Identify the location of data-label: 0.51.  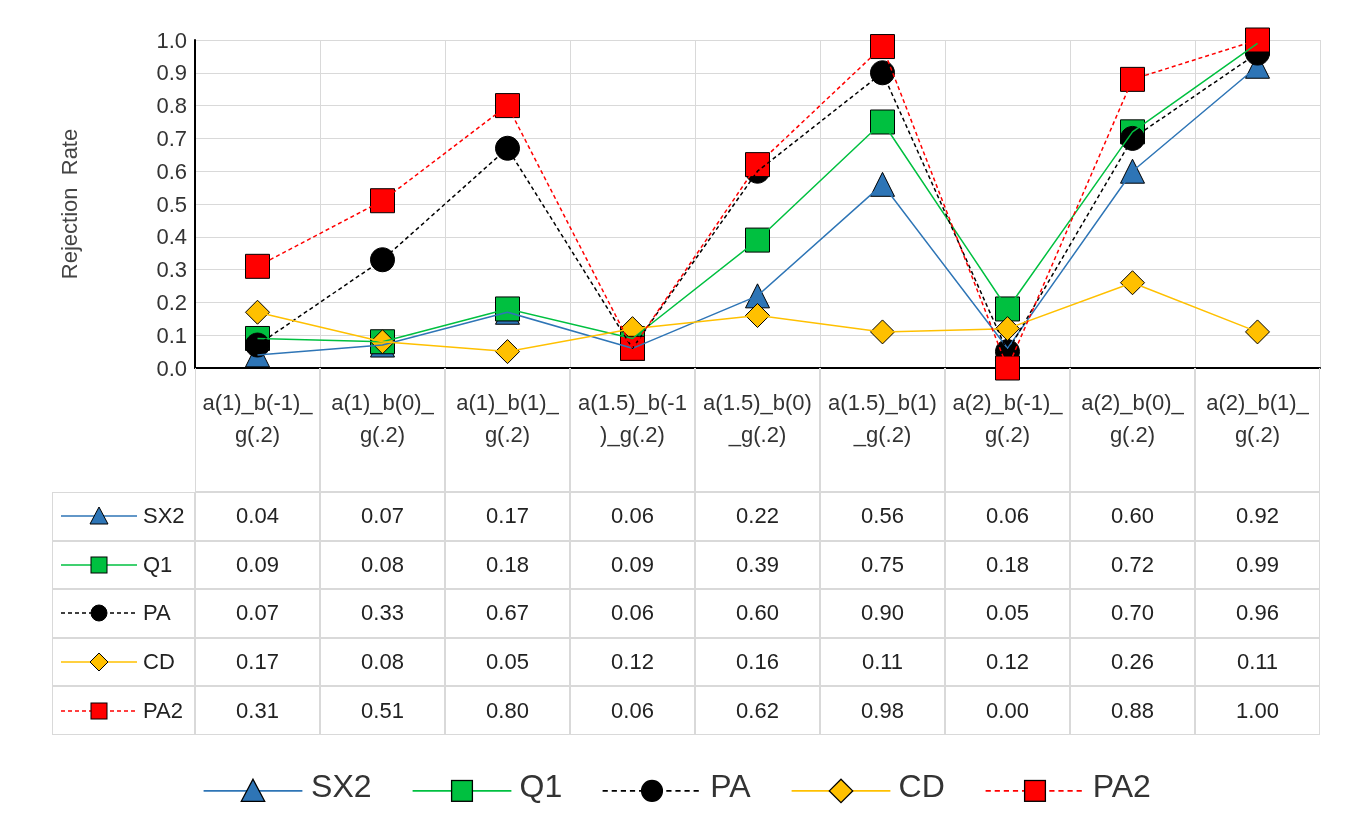
(382, 710).